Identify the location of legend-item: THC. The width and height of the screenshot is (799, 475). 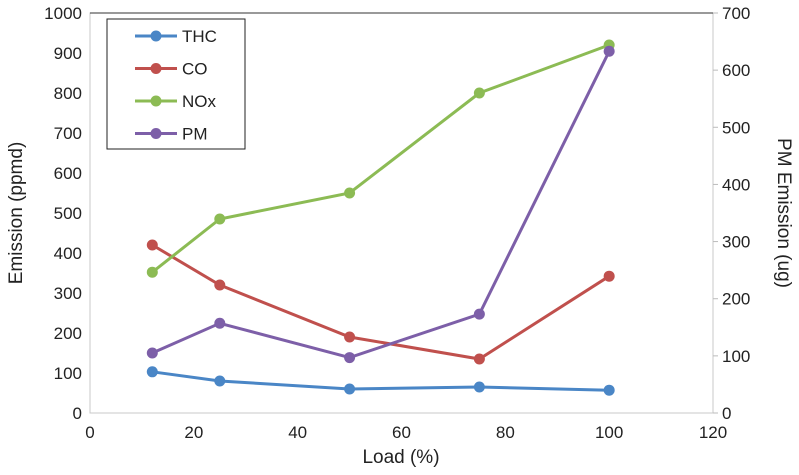
(176, 36).